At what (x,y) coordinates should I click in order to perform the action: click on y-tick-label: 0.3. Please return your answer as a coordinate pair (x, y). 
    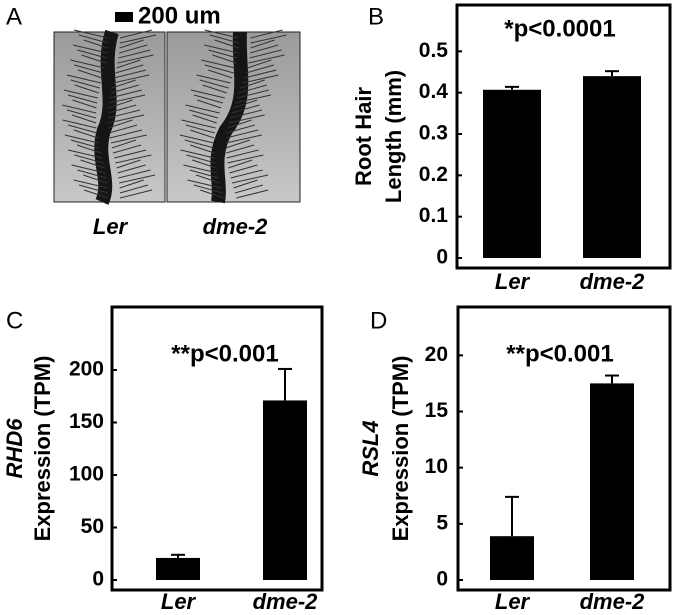
    Looking at the image, I should click on (433, 133).